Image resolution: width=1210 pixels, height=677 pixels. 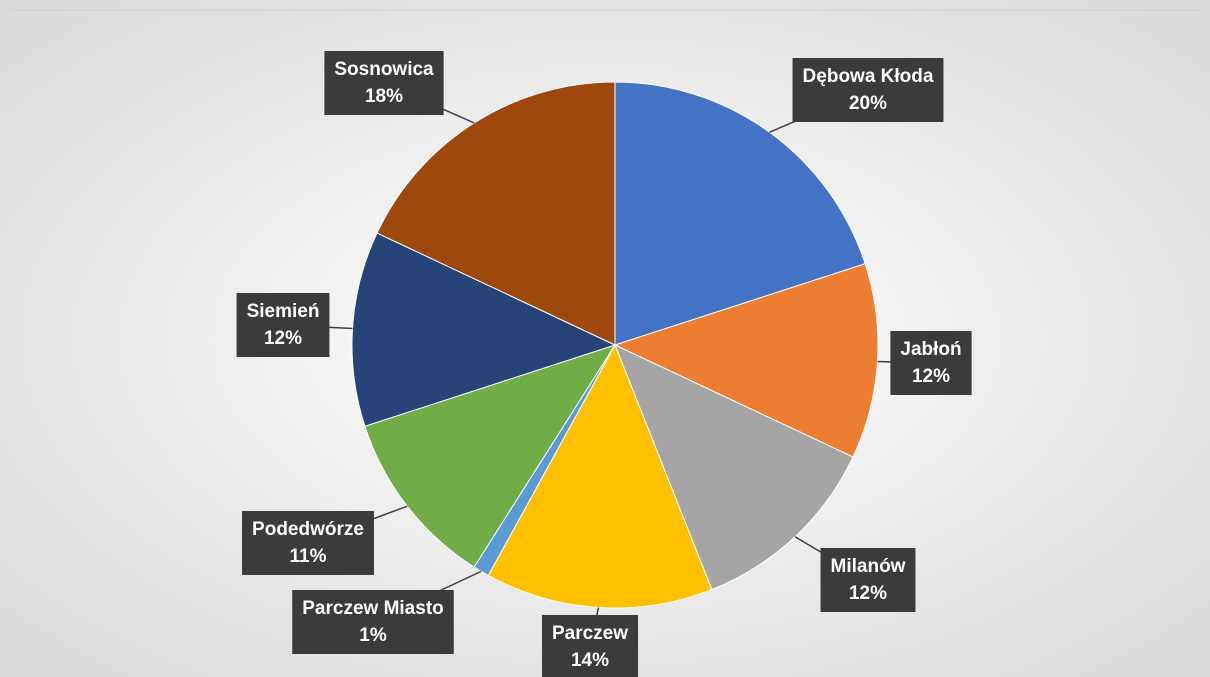 What do you see at coordinates (590, 660) in the screenshot?
I see `label-value: 14%` at bounding box center [590, 660].